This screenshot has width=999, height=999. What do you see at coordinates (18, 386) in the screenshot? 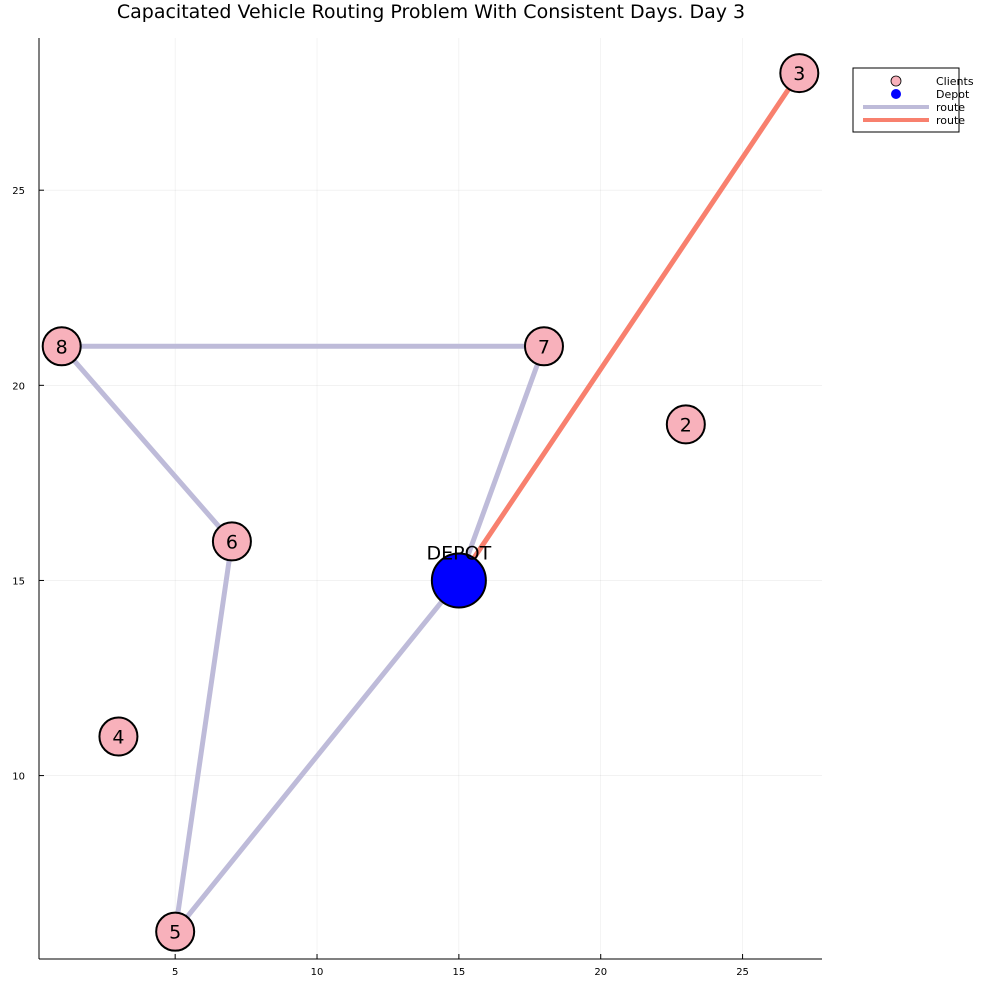
I see `y-tick-label: 20` at bounding box center [18, 386].